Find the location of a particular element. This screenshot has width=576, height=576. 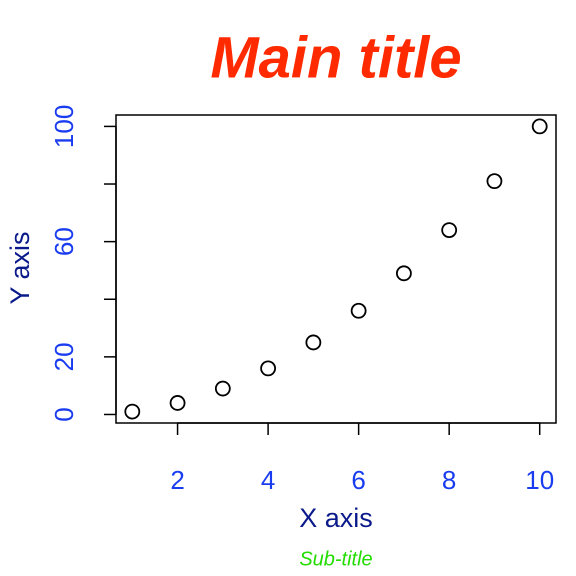

x-tick-label: 6 is located at coordinates (358, 480).